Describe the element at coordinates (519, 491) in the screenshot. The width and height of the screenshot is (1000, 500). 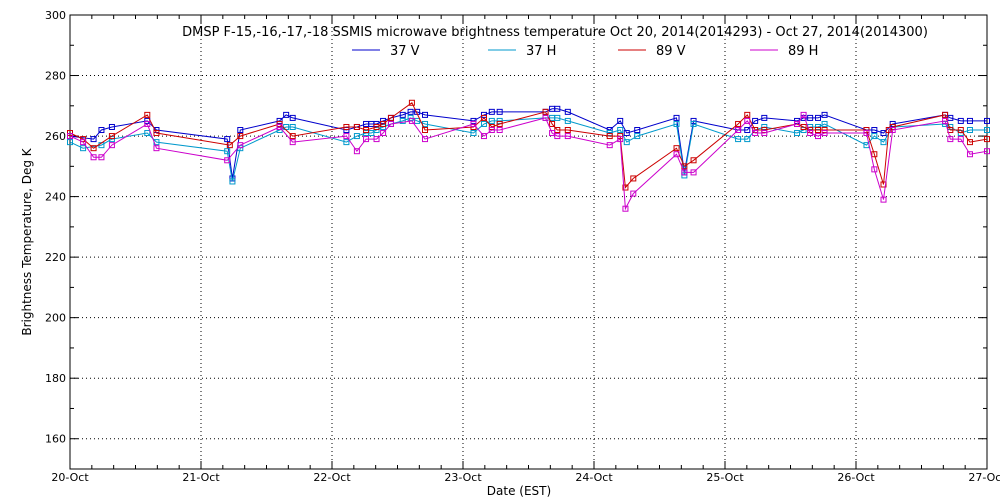
I see `x-axis-label: Date (EST)` at that location.